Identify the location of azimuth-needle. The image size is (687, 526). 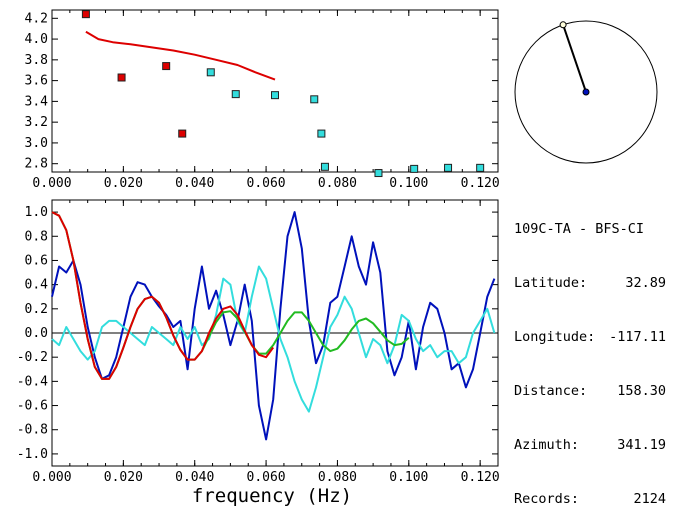
(574, 58).